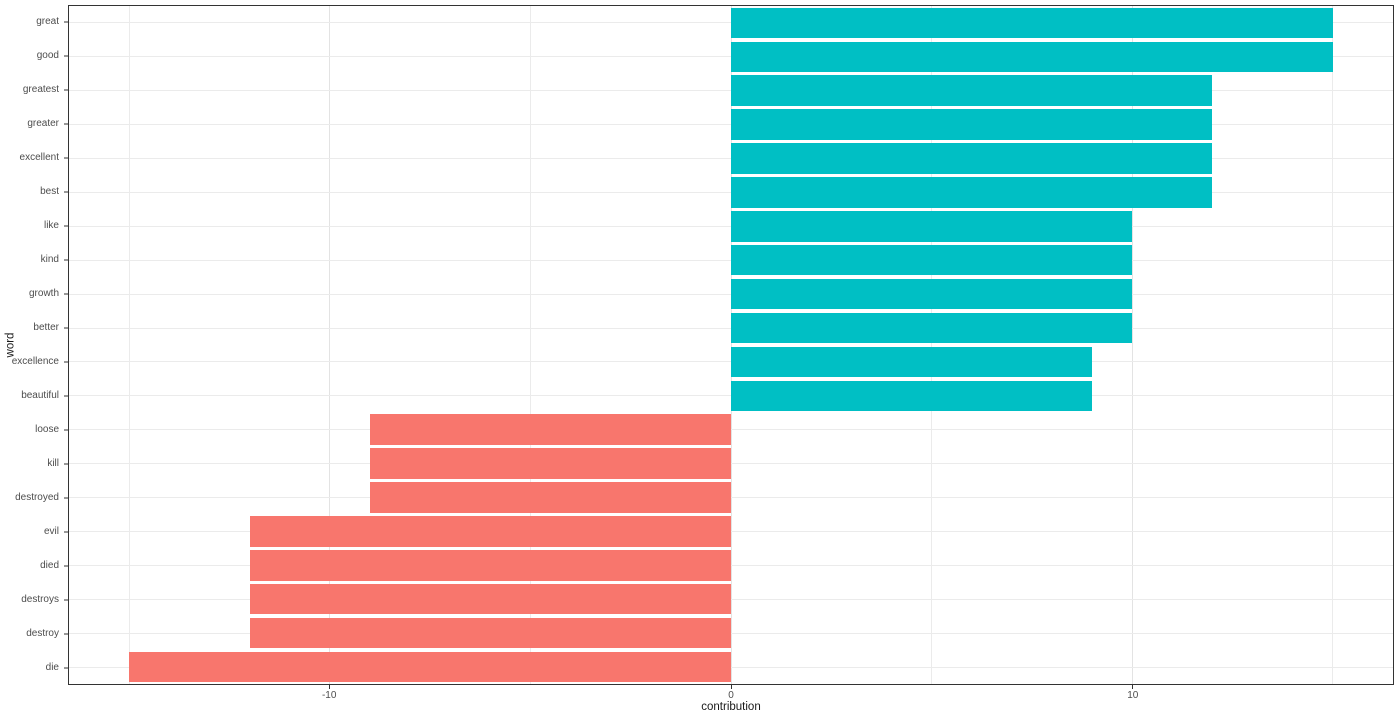 The width and height of the screenshot is (1400, 720). What do you see at coordinates (49, 259) in the screenshot?
I see `y-tick-label: kind` at bounding box center [49, 259].